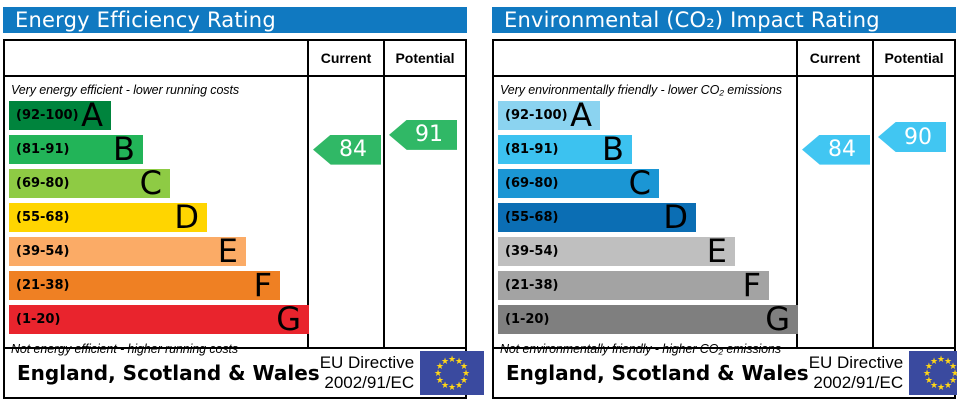  I want to click on environmental-current-rating-arrow: 84, so click(836, 149).